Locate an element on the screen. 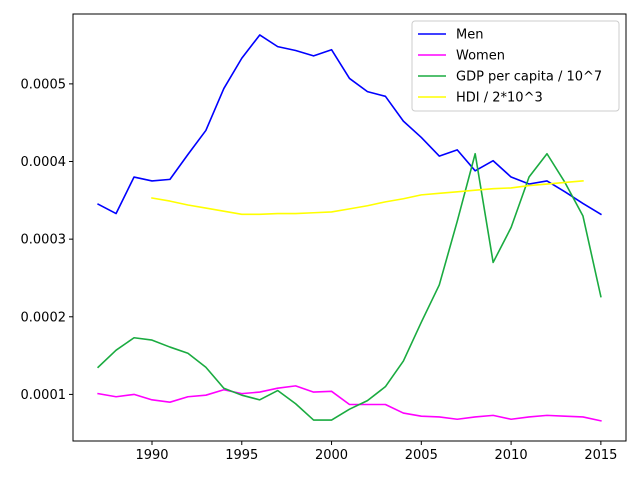 Image resolution: width=640 pixels, height=480 pixels. y-tick-label: 0.0004 is located at coordinates (44, 162).